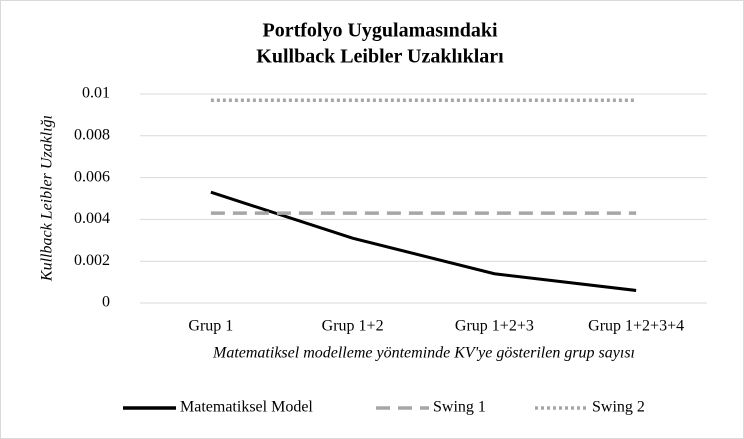  What do you see at coordinates (380, 57) in the screenshot?
I see `chart-title: Kullback Leibler Uzaklıkları` at bounding box center [380, 57].